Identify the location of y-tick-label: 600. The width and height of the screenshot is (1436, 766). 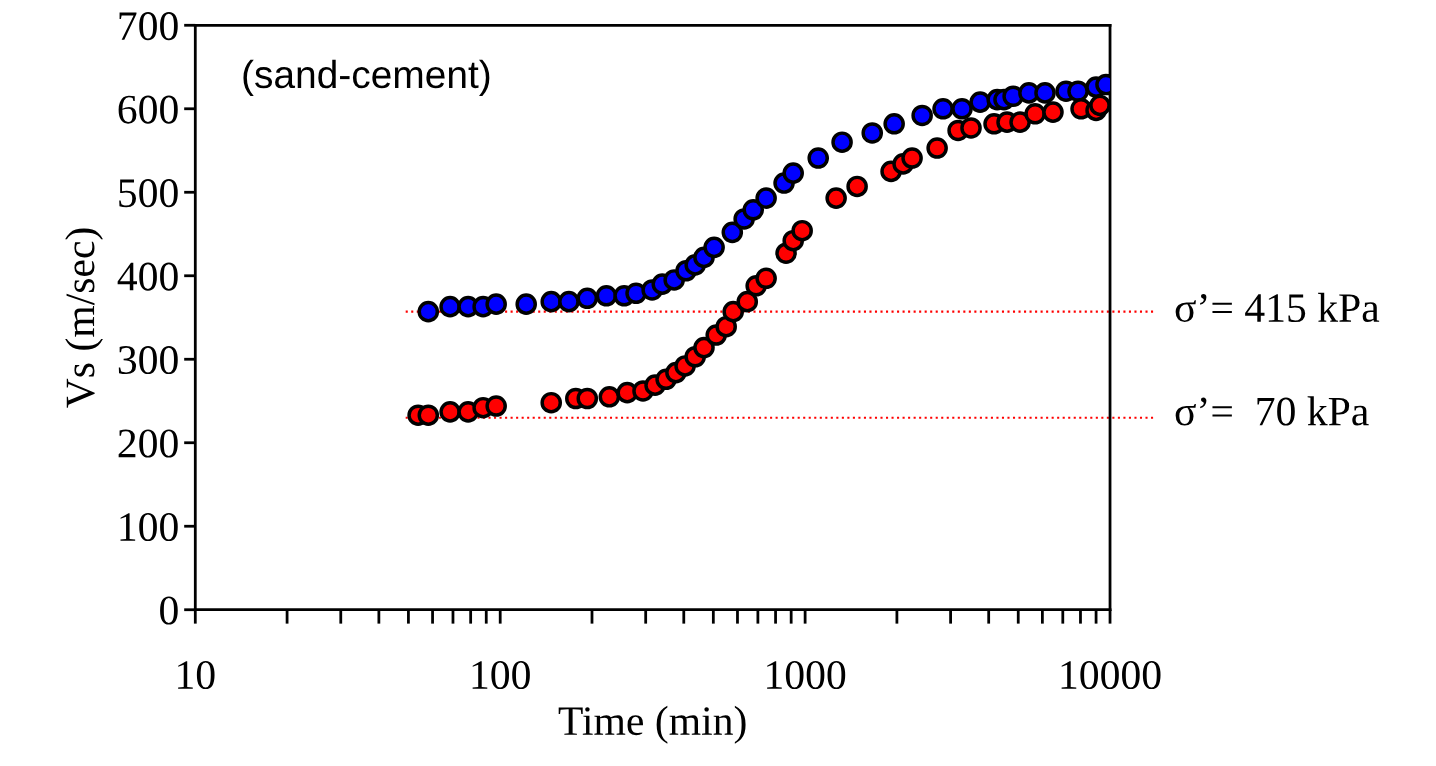
(148, 109).